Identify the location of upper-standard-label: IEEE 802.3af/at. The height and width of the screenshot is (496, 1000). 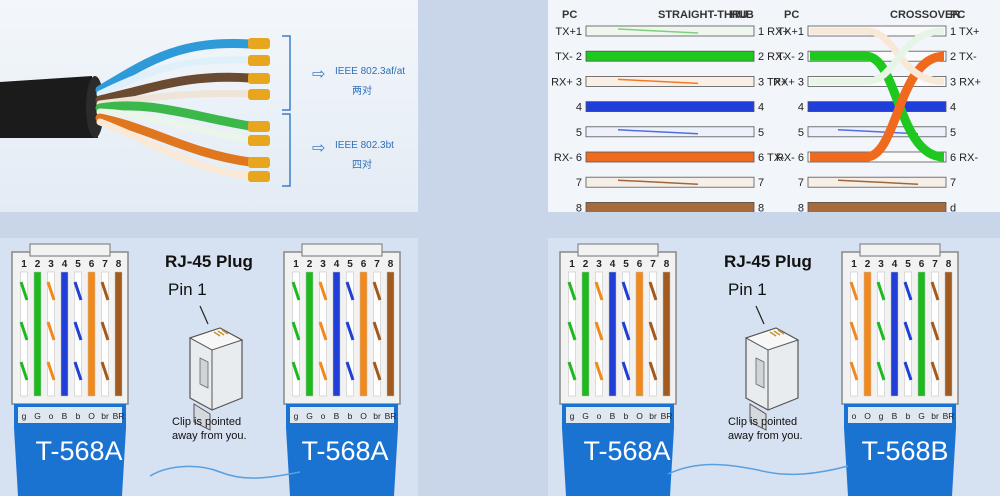
(370, 71).